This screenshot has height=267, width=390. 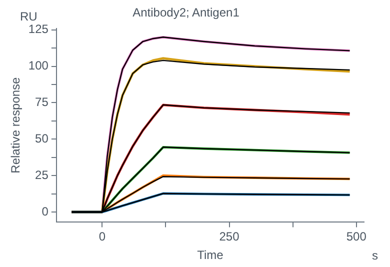 What do you see at coordinates (45, 211) in the screenshot?
I see `y-tick-label: 0` at bounding box center [45, 211].